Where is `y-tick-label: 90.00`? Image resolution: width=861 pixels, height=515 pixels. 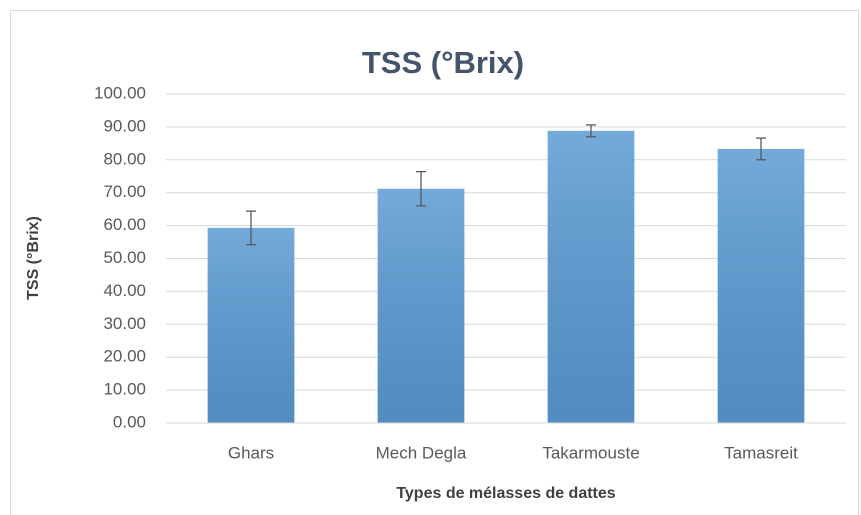 y-tick-label: 90.00 is located at coordinates (124, 125).